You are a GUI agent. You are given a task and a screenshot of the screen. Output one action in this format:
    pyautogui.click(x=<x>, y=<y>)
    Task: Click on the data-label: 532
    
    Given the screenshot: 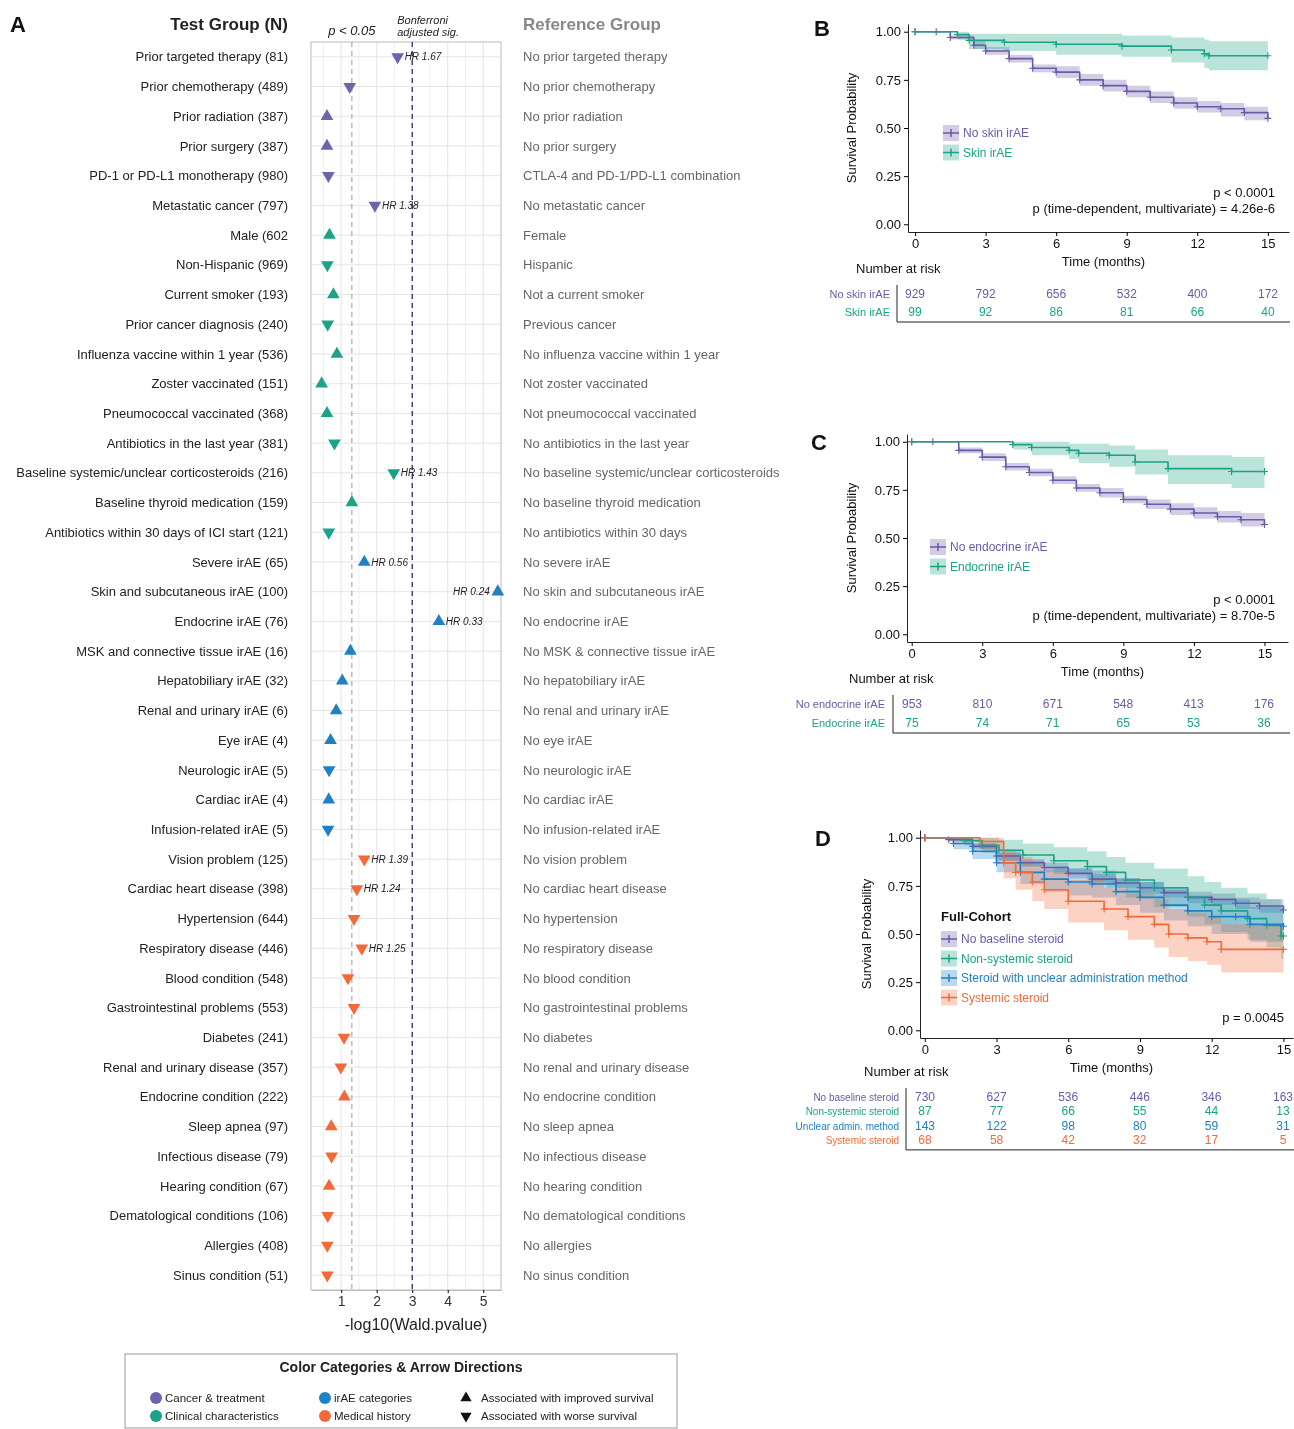 What is the action you would take?
    pyautogui.click(x=1127, y=294)
    